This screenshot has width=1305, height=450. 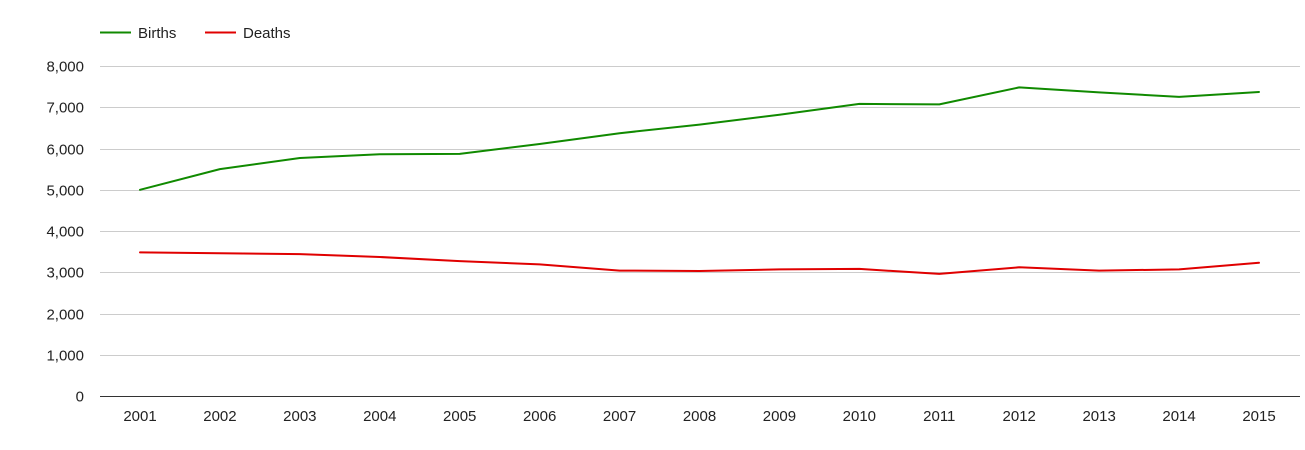 What do you see at coordinates (299, 416) in the screenshot?
I see `x-tick-label: 2003` at bounding box center [299, 416].